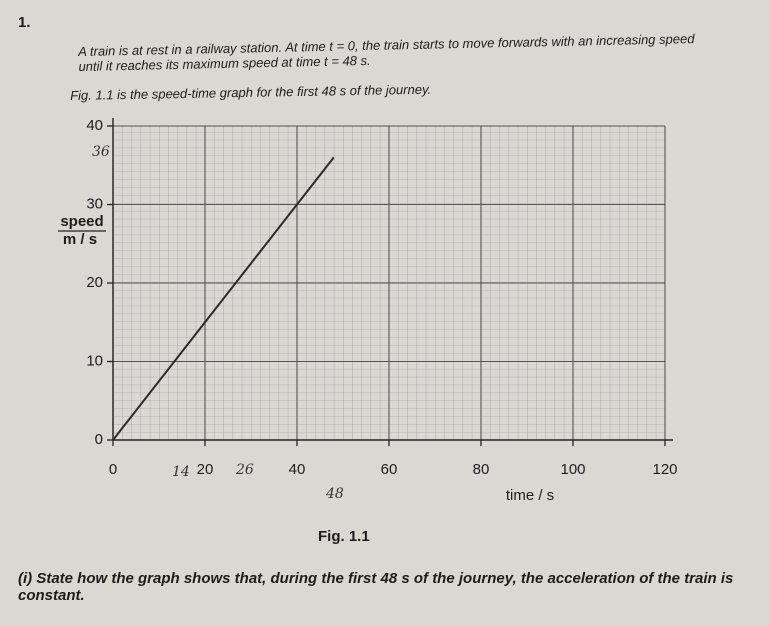 The height and width of the screenshot is (626, 770). I want to click on y-tick-label: 10, so click(94, 360).